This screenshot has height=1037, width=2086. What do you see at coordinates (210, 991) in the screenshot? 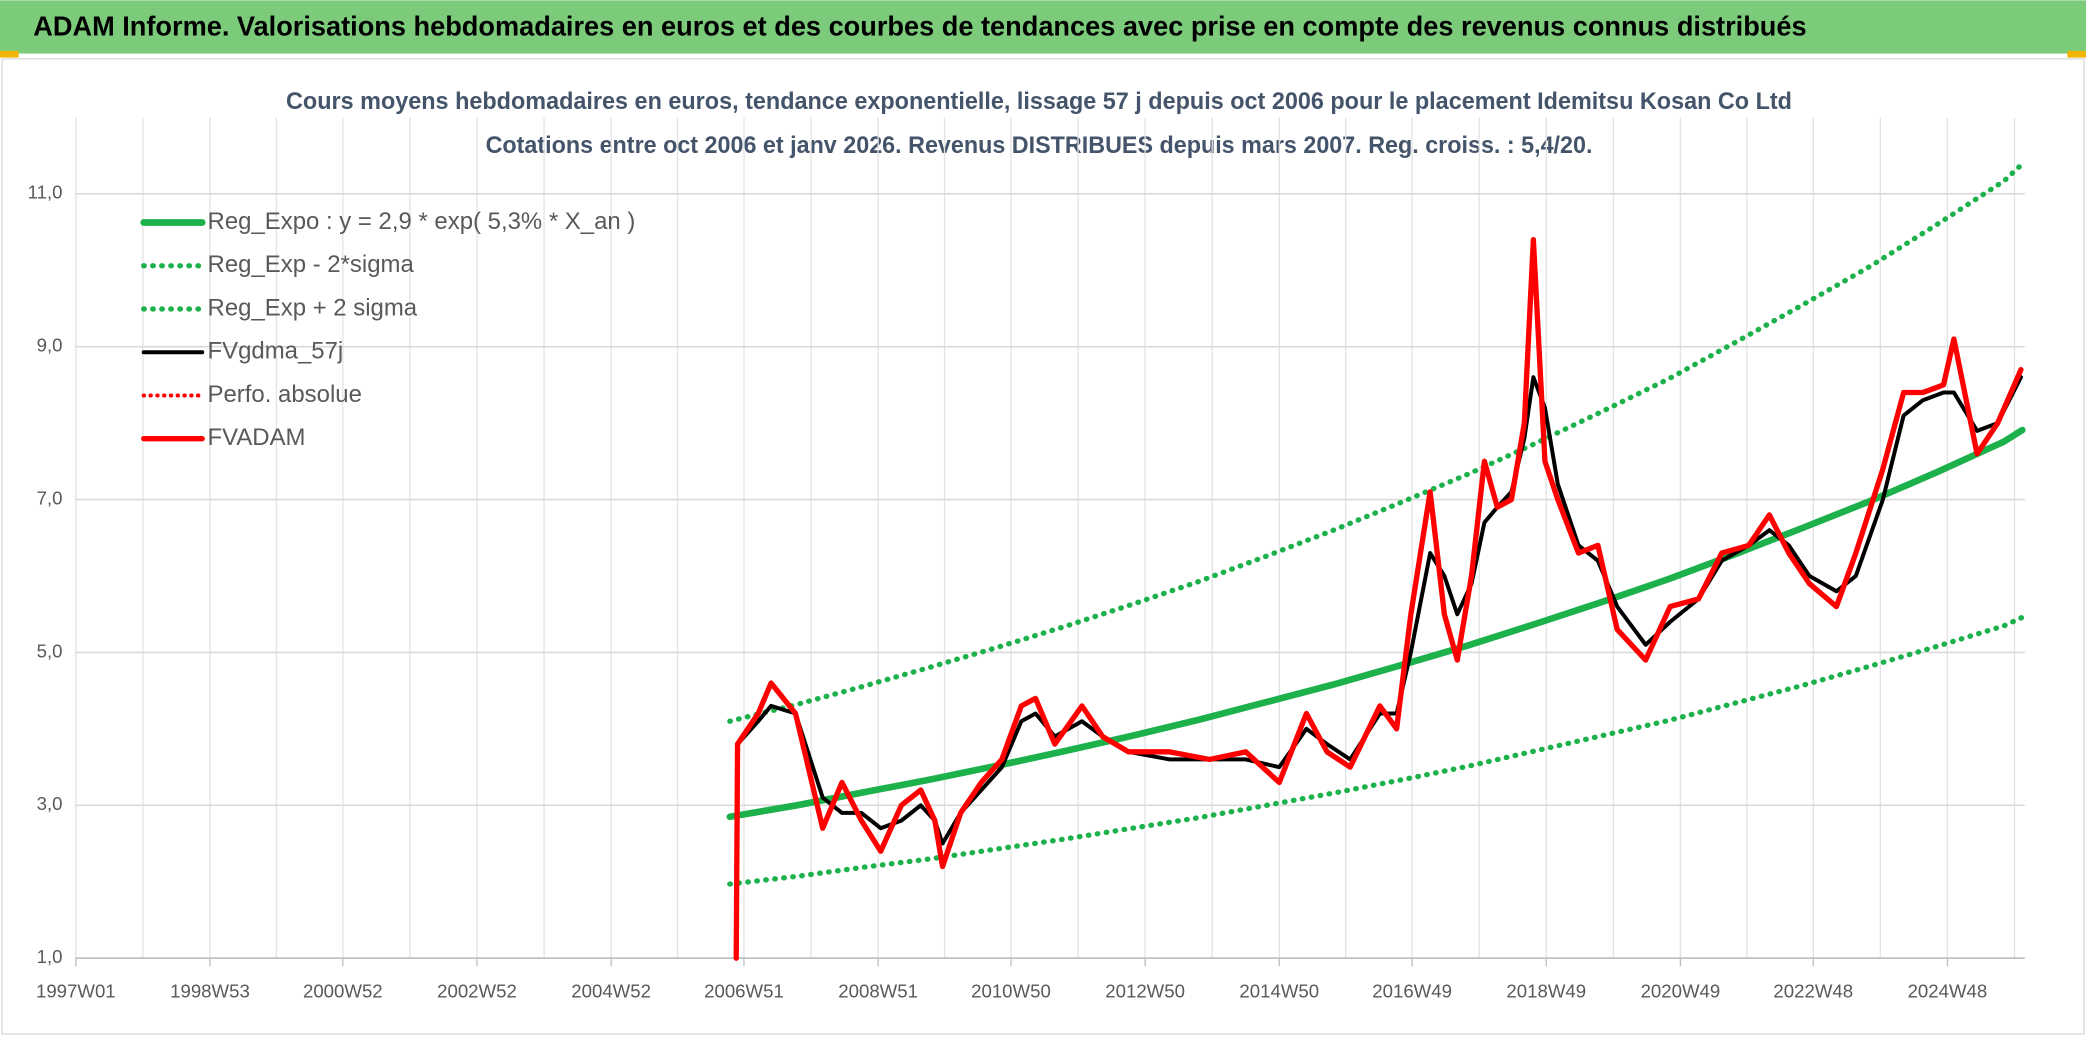
I see `x-tick-label: 1998W53` at bounding box center [210, 991].